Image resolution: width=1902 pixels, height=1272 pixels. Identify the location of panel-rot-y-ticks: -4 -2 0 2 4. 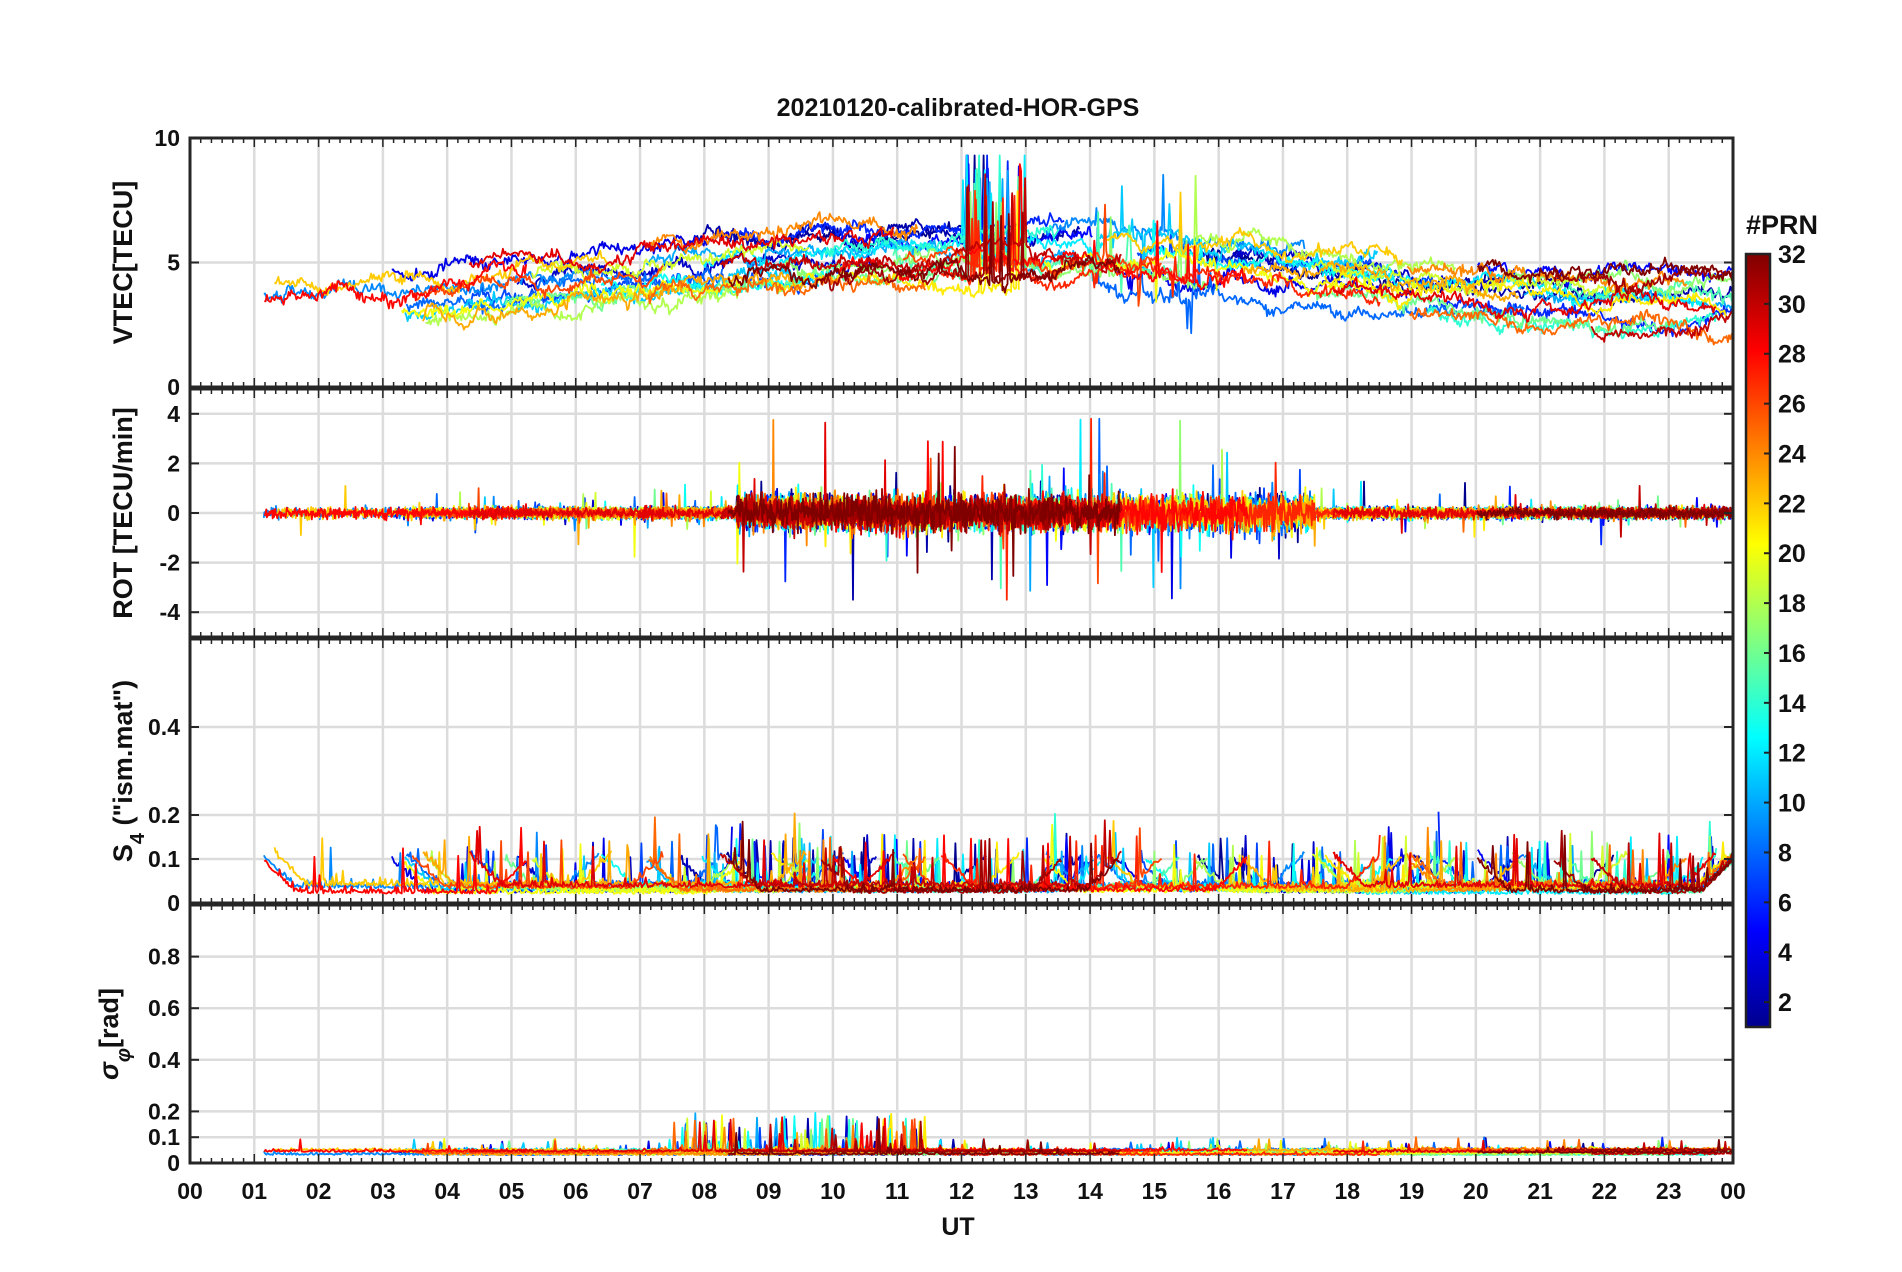
(946, 513).